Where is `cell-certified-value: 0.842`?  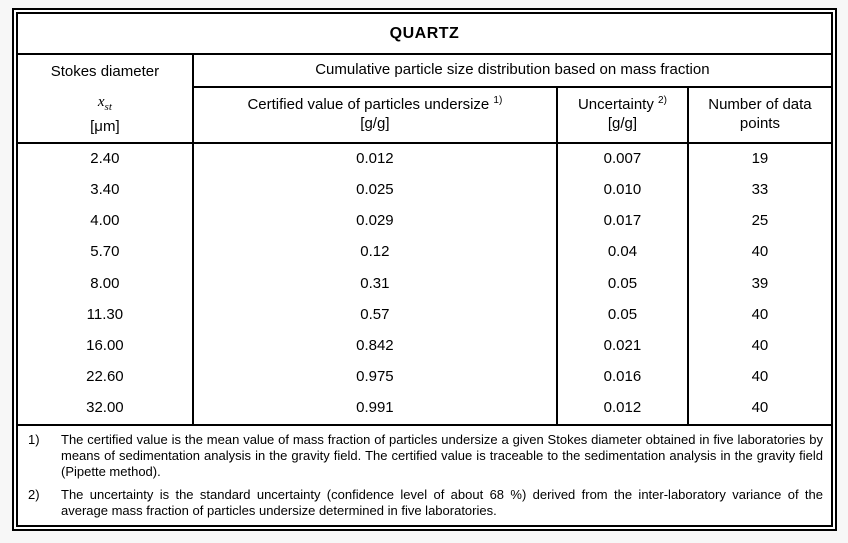
cell-certified-value: 0.842 is located at coordinates (374, 346).